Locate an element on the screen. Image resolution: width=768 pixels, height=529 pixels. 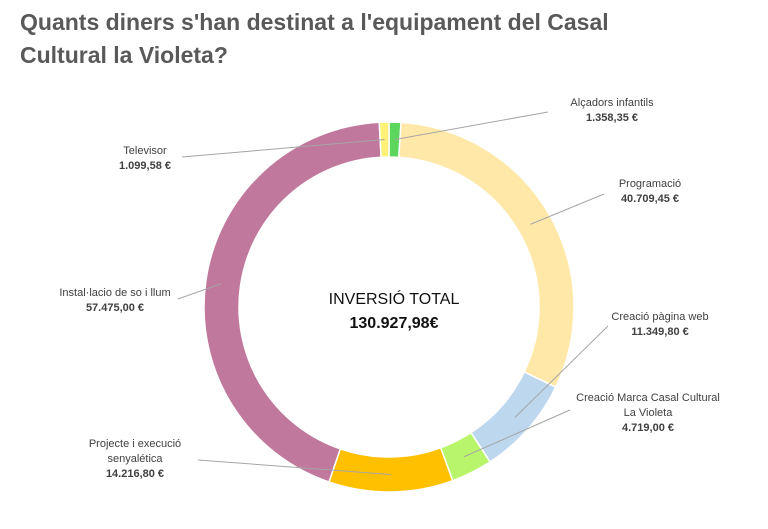
slice-label-projecte-i-execucio-senyaletica-line-2: senyalética is located at coordinates (135, 459).